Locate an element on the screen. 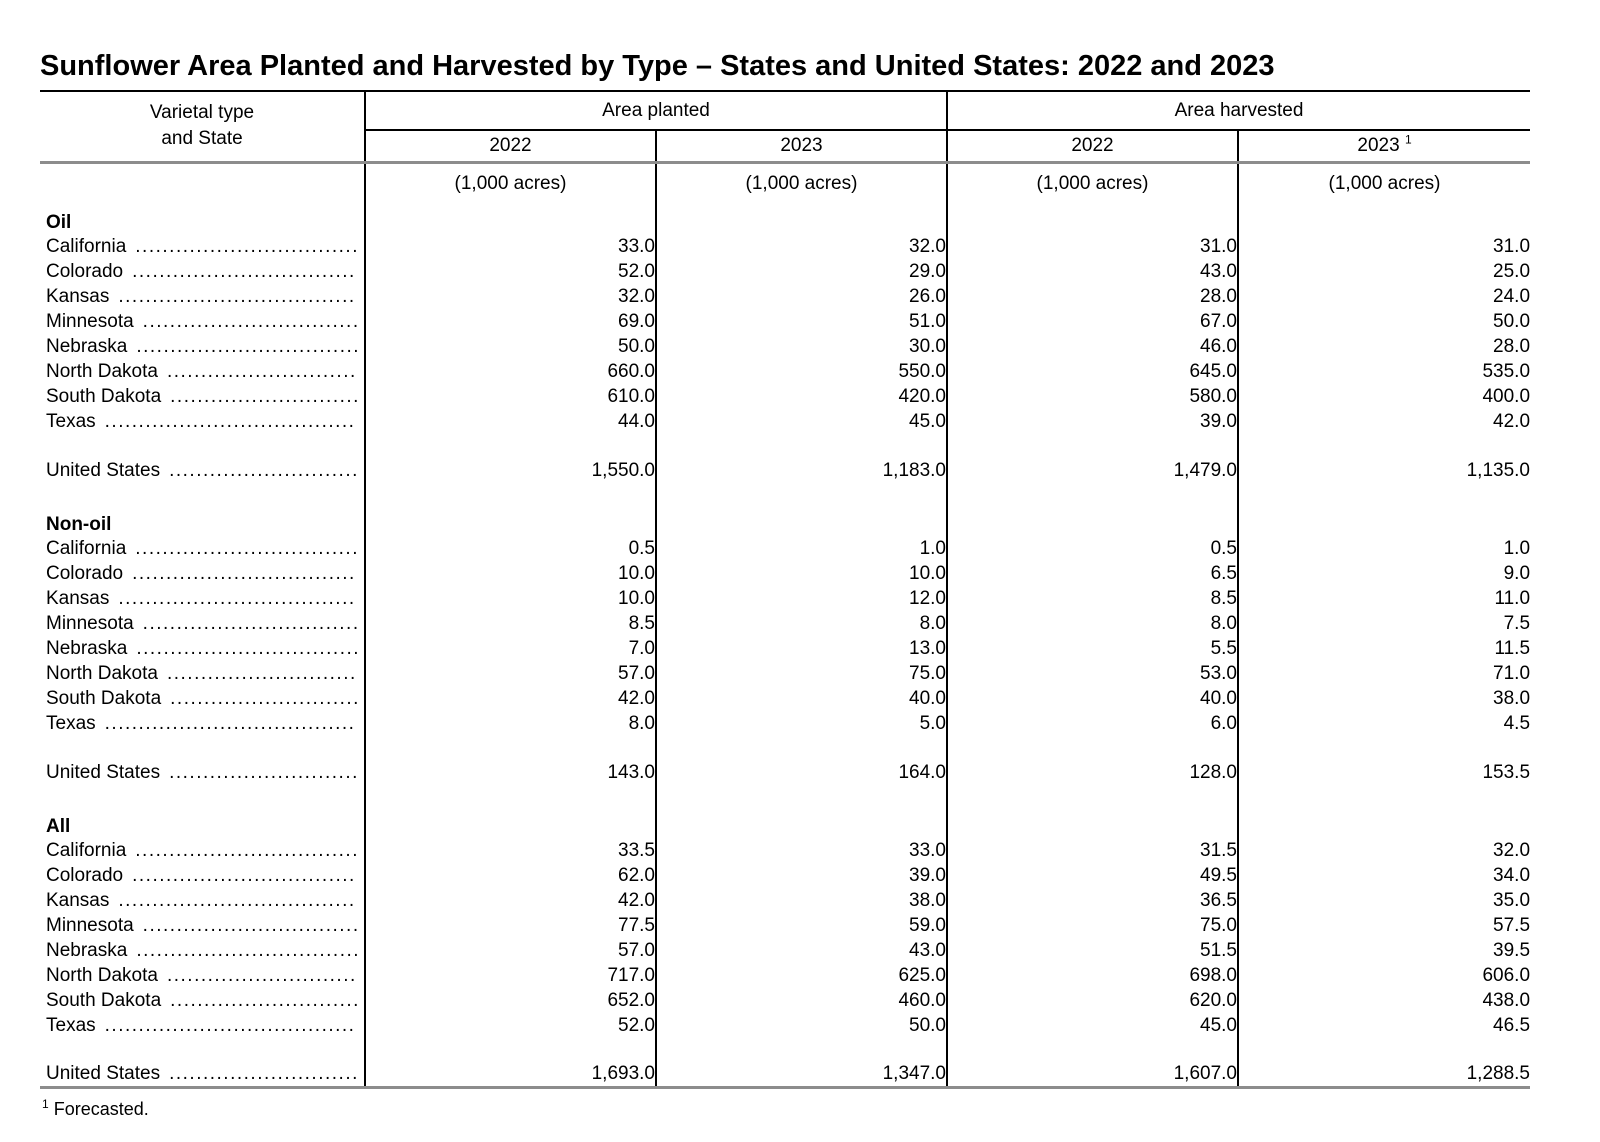  value-cell: 31.0 is located at coordinates (1092, 246).